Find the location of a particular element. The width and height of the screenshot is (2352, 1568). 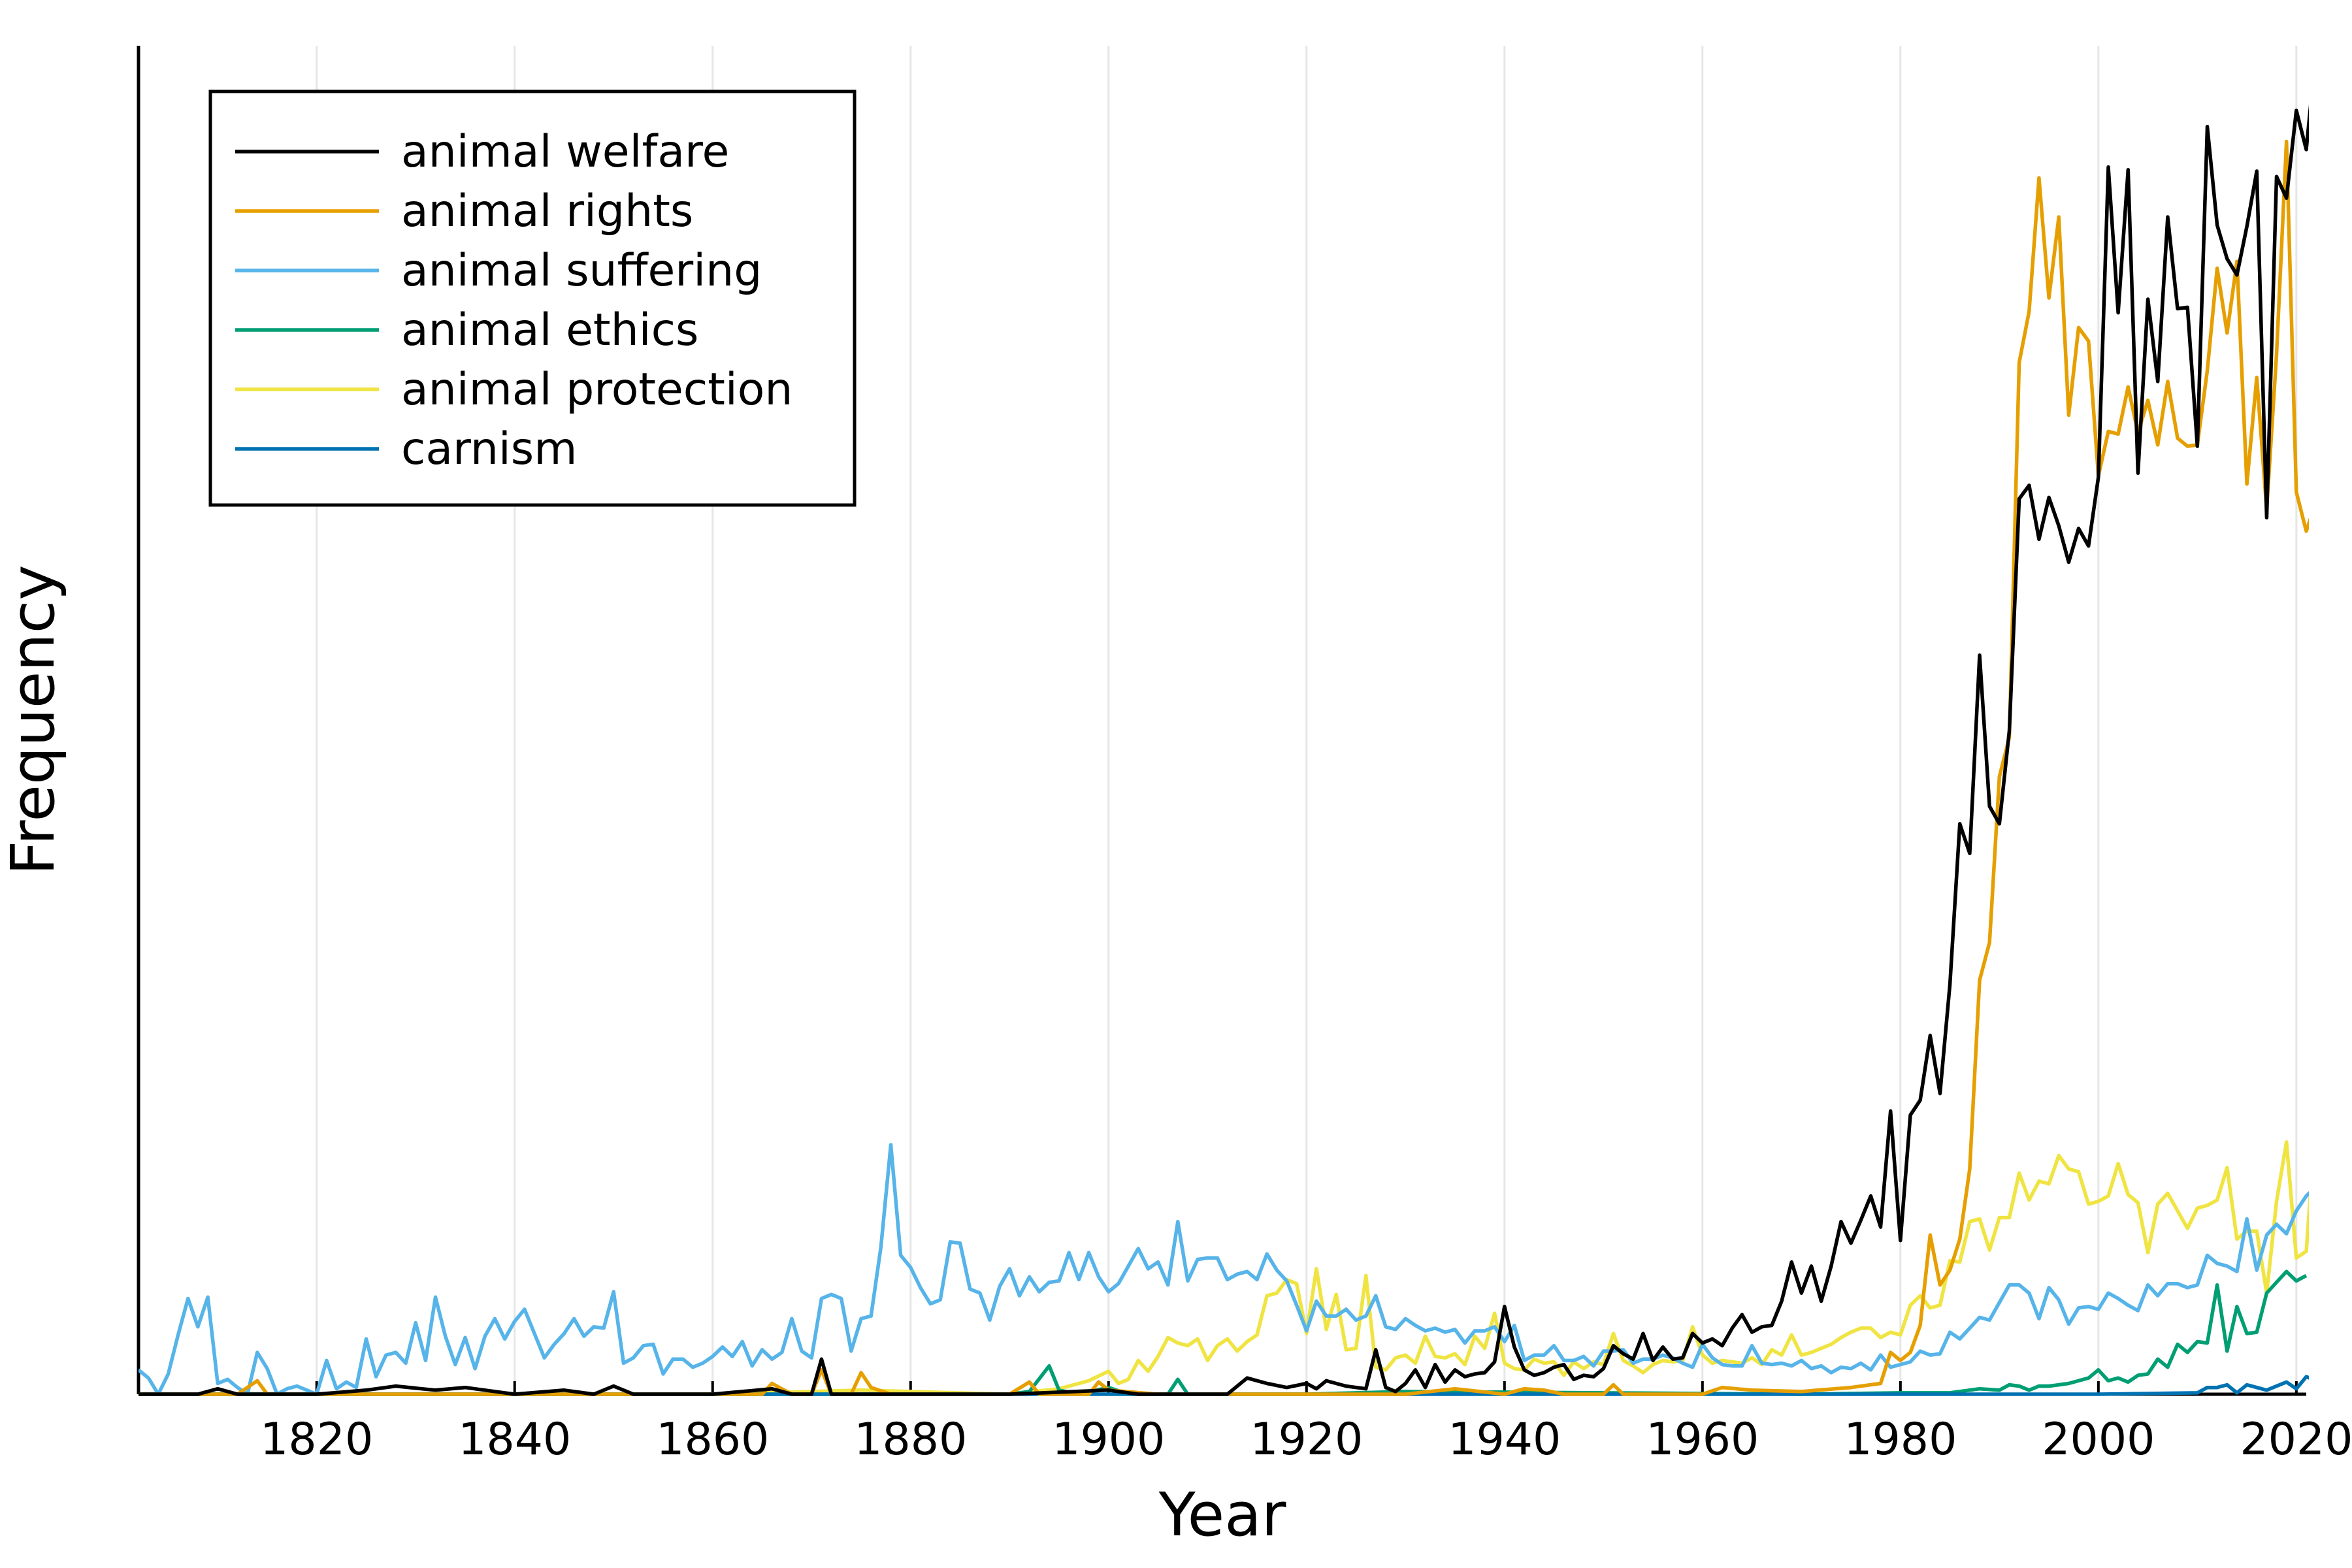

x-tick-label: 2000 is located at coordinates (2098, 1439).